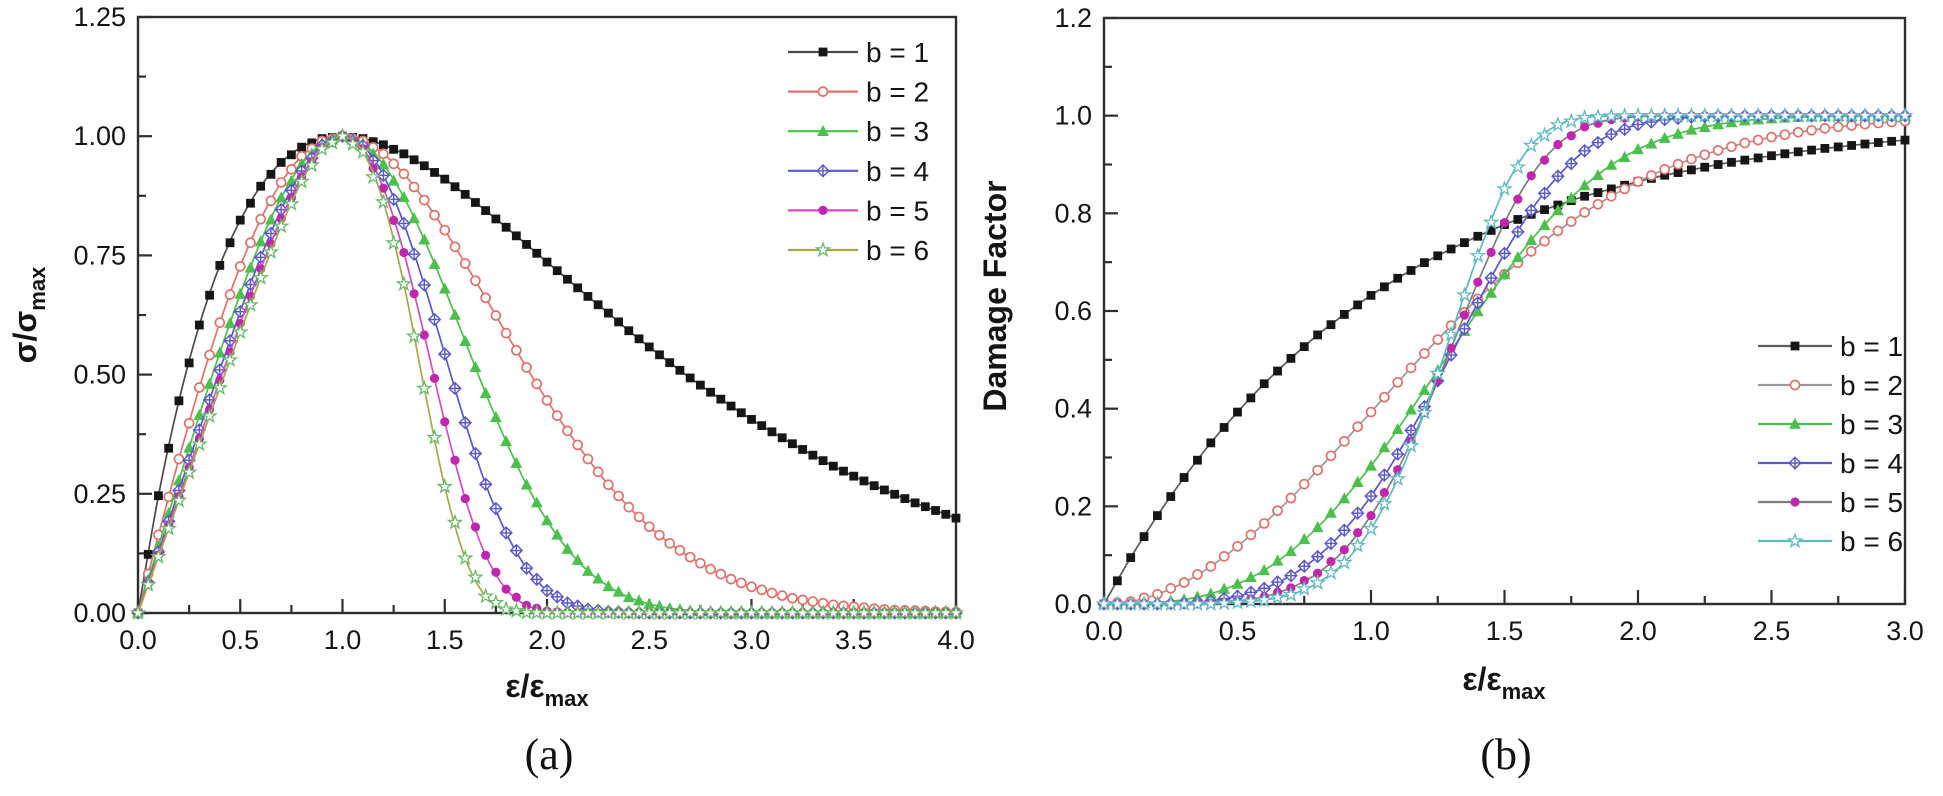 Image resolution: width=1943 pixels, height=796 pixels. What do you see at coordinates (1830, 444) in the screenshot?
I see `legend: b = 1 b = 2 b = 3 b = 4 b = 5 b = 6` at bounding box center [1830, 444].